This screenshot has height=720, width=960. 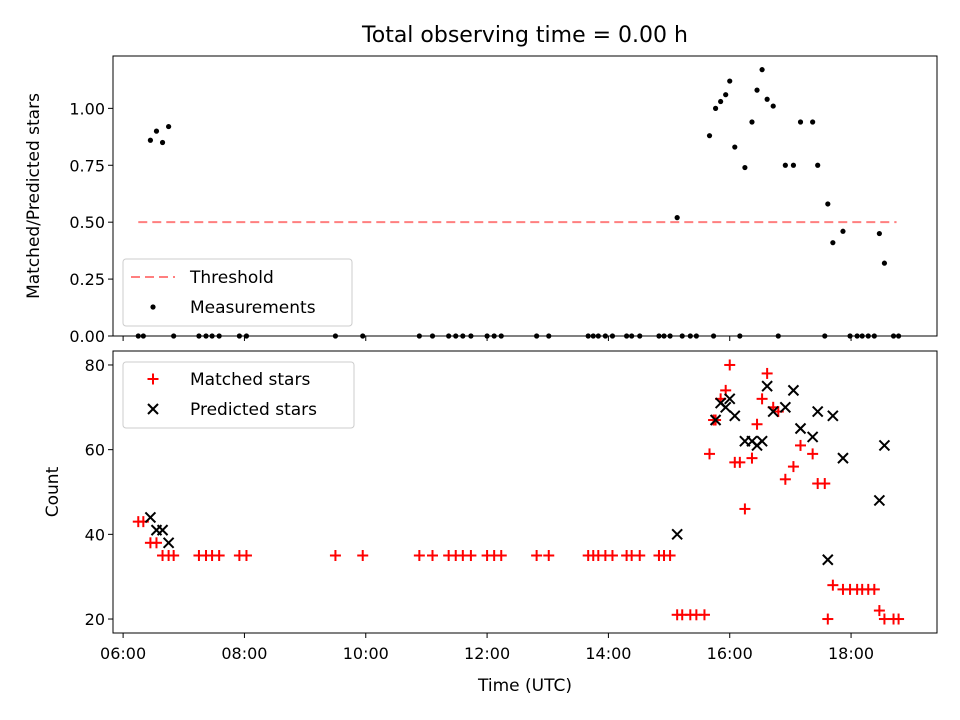 What do you see at coordinates (253, 410) in the screenshot?
I see `legend-predicted-label: Predicted stars` at bounding box center [253, 410].